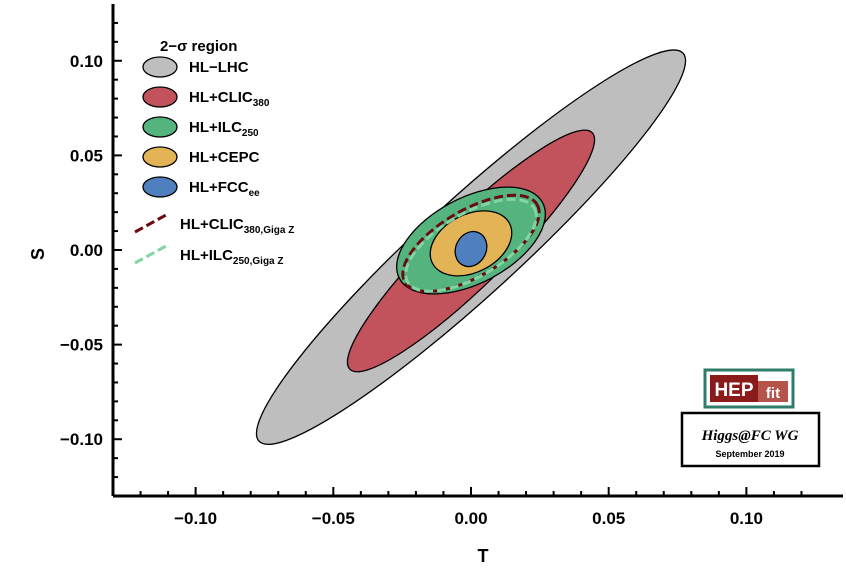 This screenshot has width=846, height=569. What do you see at coordinates (750, 436) in the screenshot?
I see `working-group-title: Higgs@FC WG` at bounding box center [750, 436].